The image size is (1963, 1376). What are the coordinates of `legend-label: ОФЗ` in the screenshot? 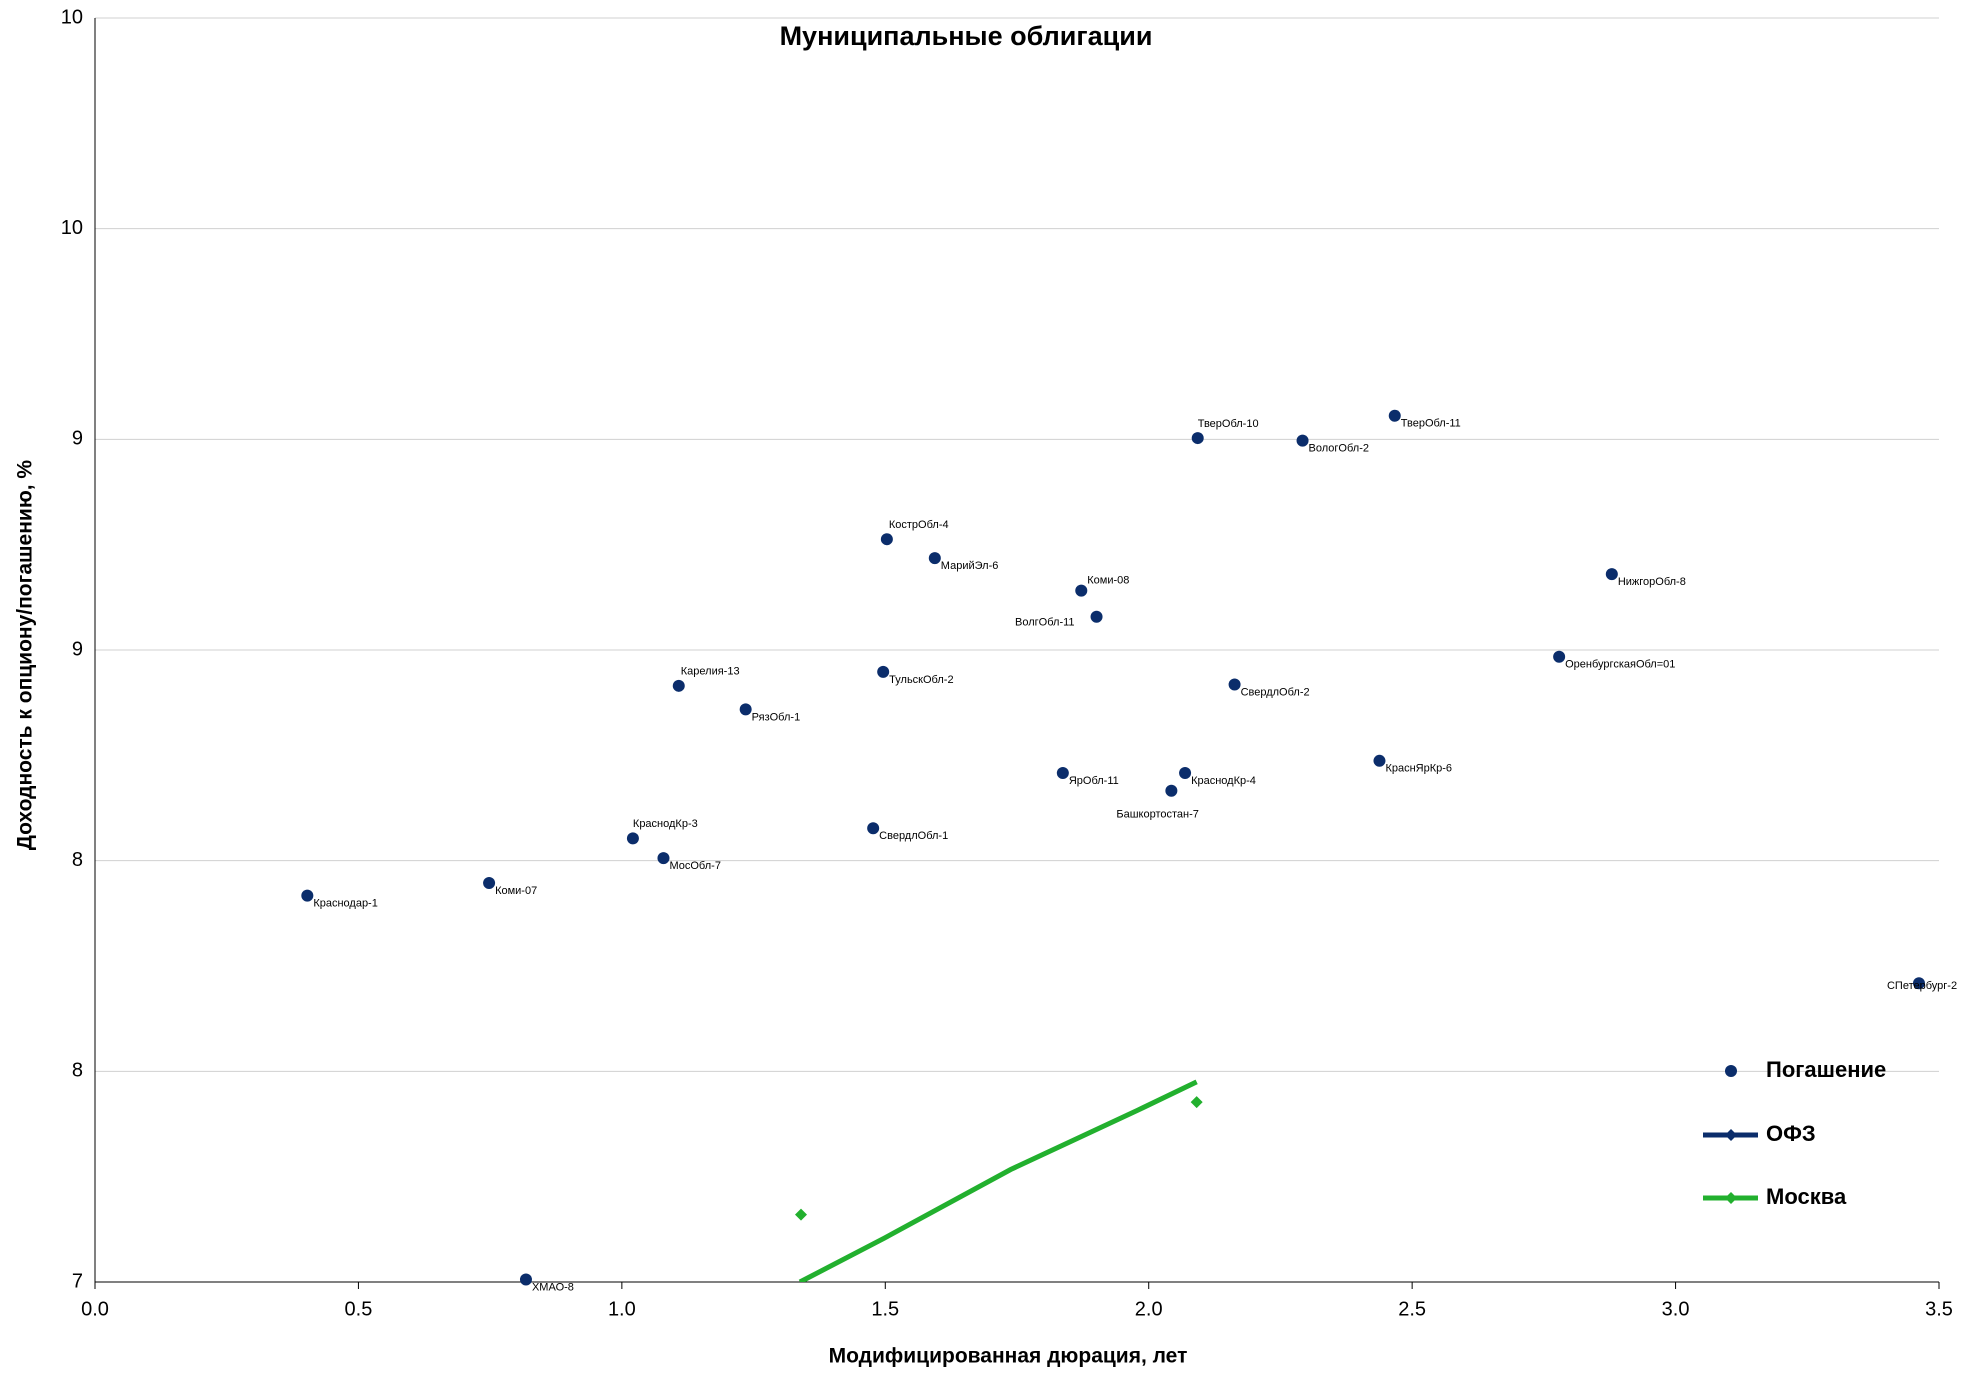 It's located at (1791, 1133).